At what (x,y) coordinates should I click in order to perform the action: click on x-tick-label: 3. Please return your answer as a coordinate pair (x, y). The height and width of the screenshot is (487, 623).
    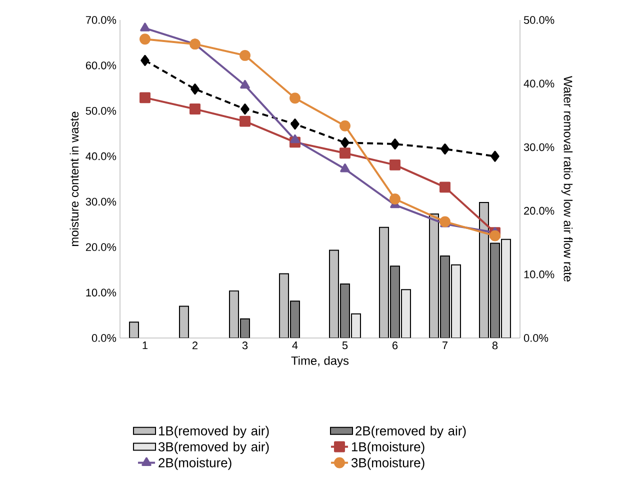
    Looking at the image, I should click on (245, 346).